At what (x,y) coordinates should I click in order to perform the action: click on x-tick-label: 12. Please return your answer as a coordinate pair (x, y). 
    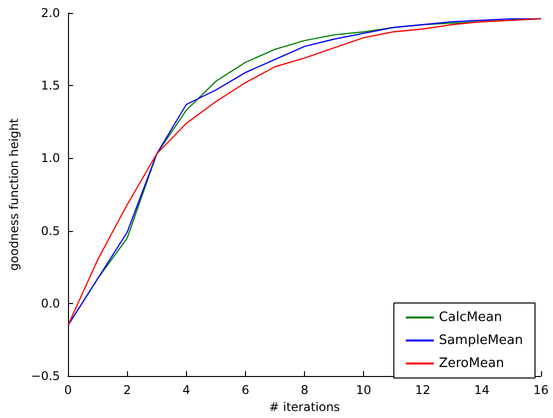
    Looking at the image, I should click on (422, 390).